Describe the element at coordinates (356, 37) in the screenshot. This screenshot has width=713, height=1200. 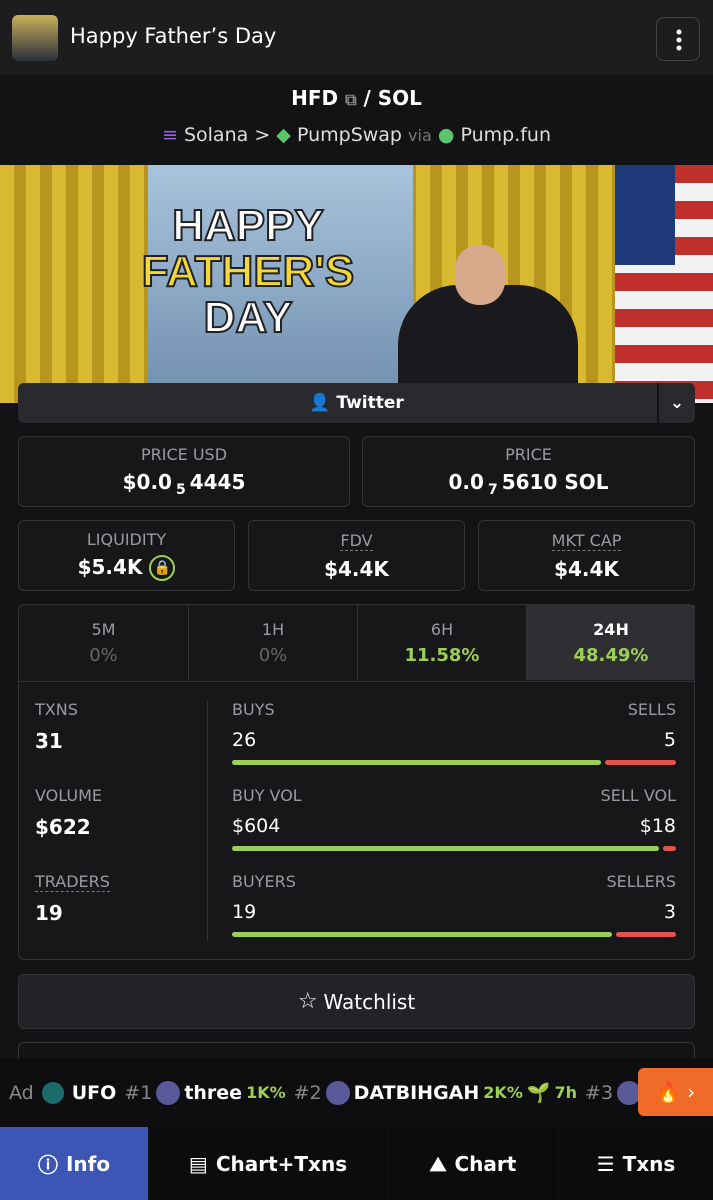
I see `header: Happy Father’s Day` at that location.